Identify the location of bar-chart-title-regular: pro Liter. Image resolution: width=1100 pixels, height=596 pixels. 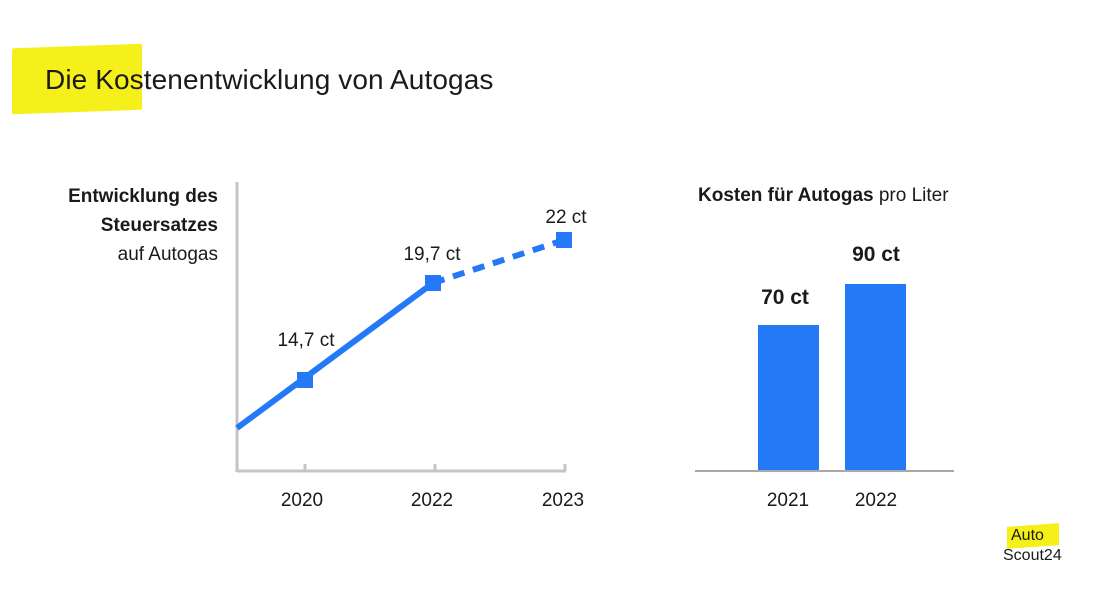
(911, 195).